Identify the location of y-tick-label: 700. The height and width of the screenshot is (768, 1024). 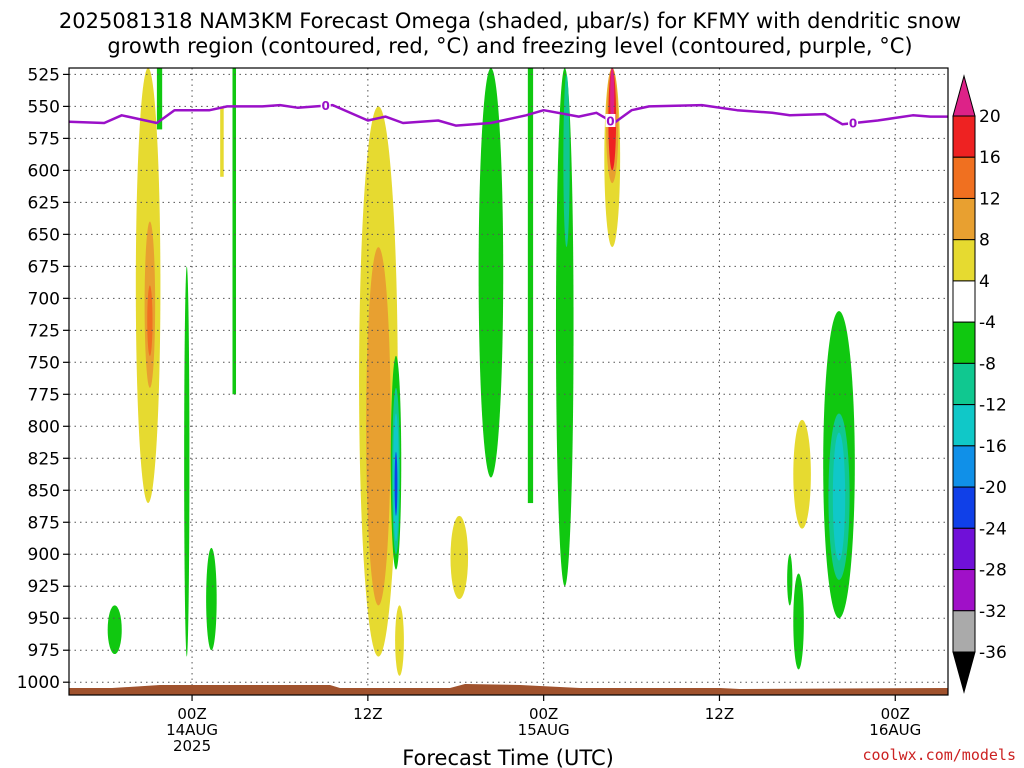
(44, 299).